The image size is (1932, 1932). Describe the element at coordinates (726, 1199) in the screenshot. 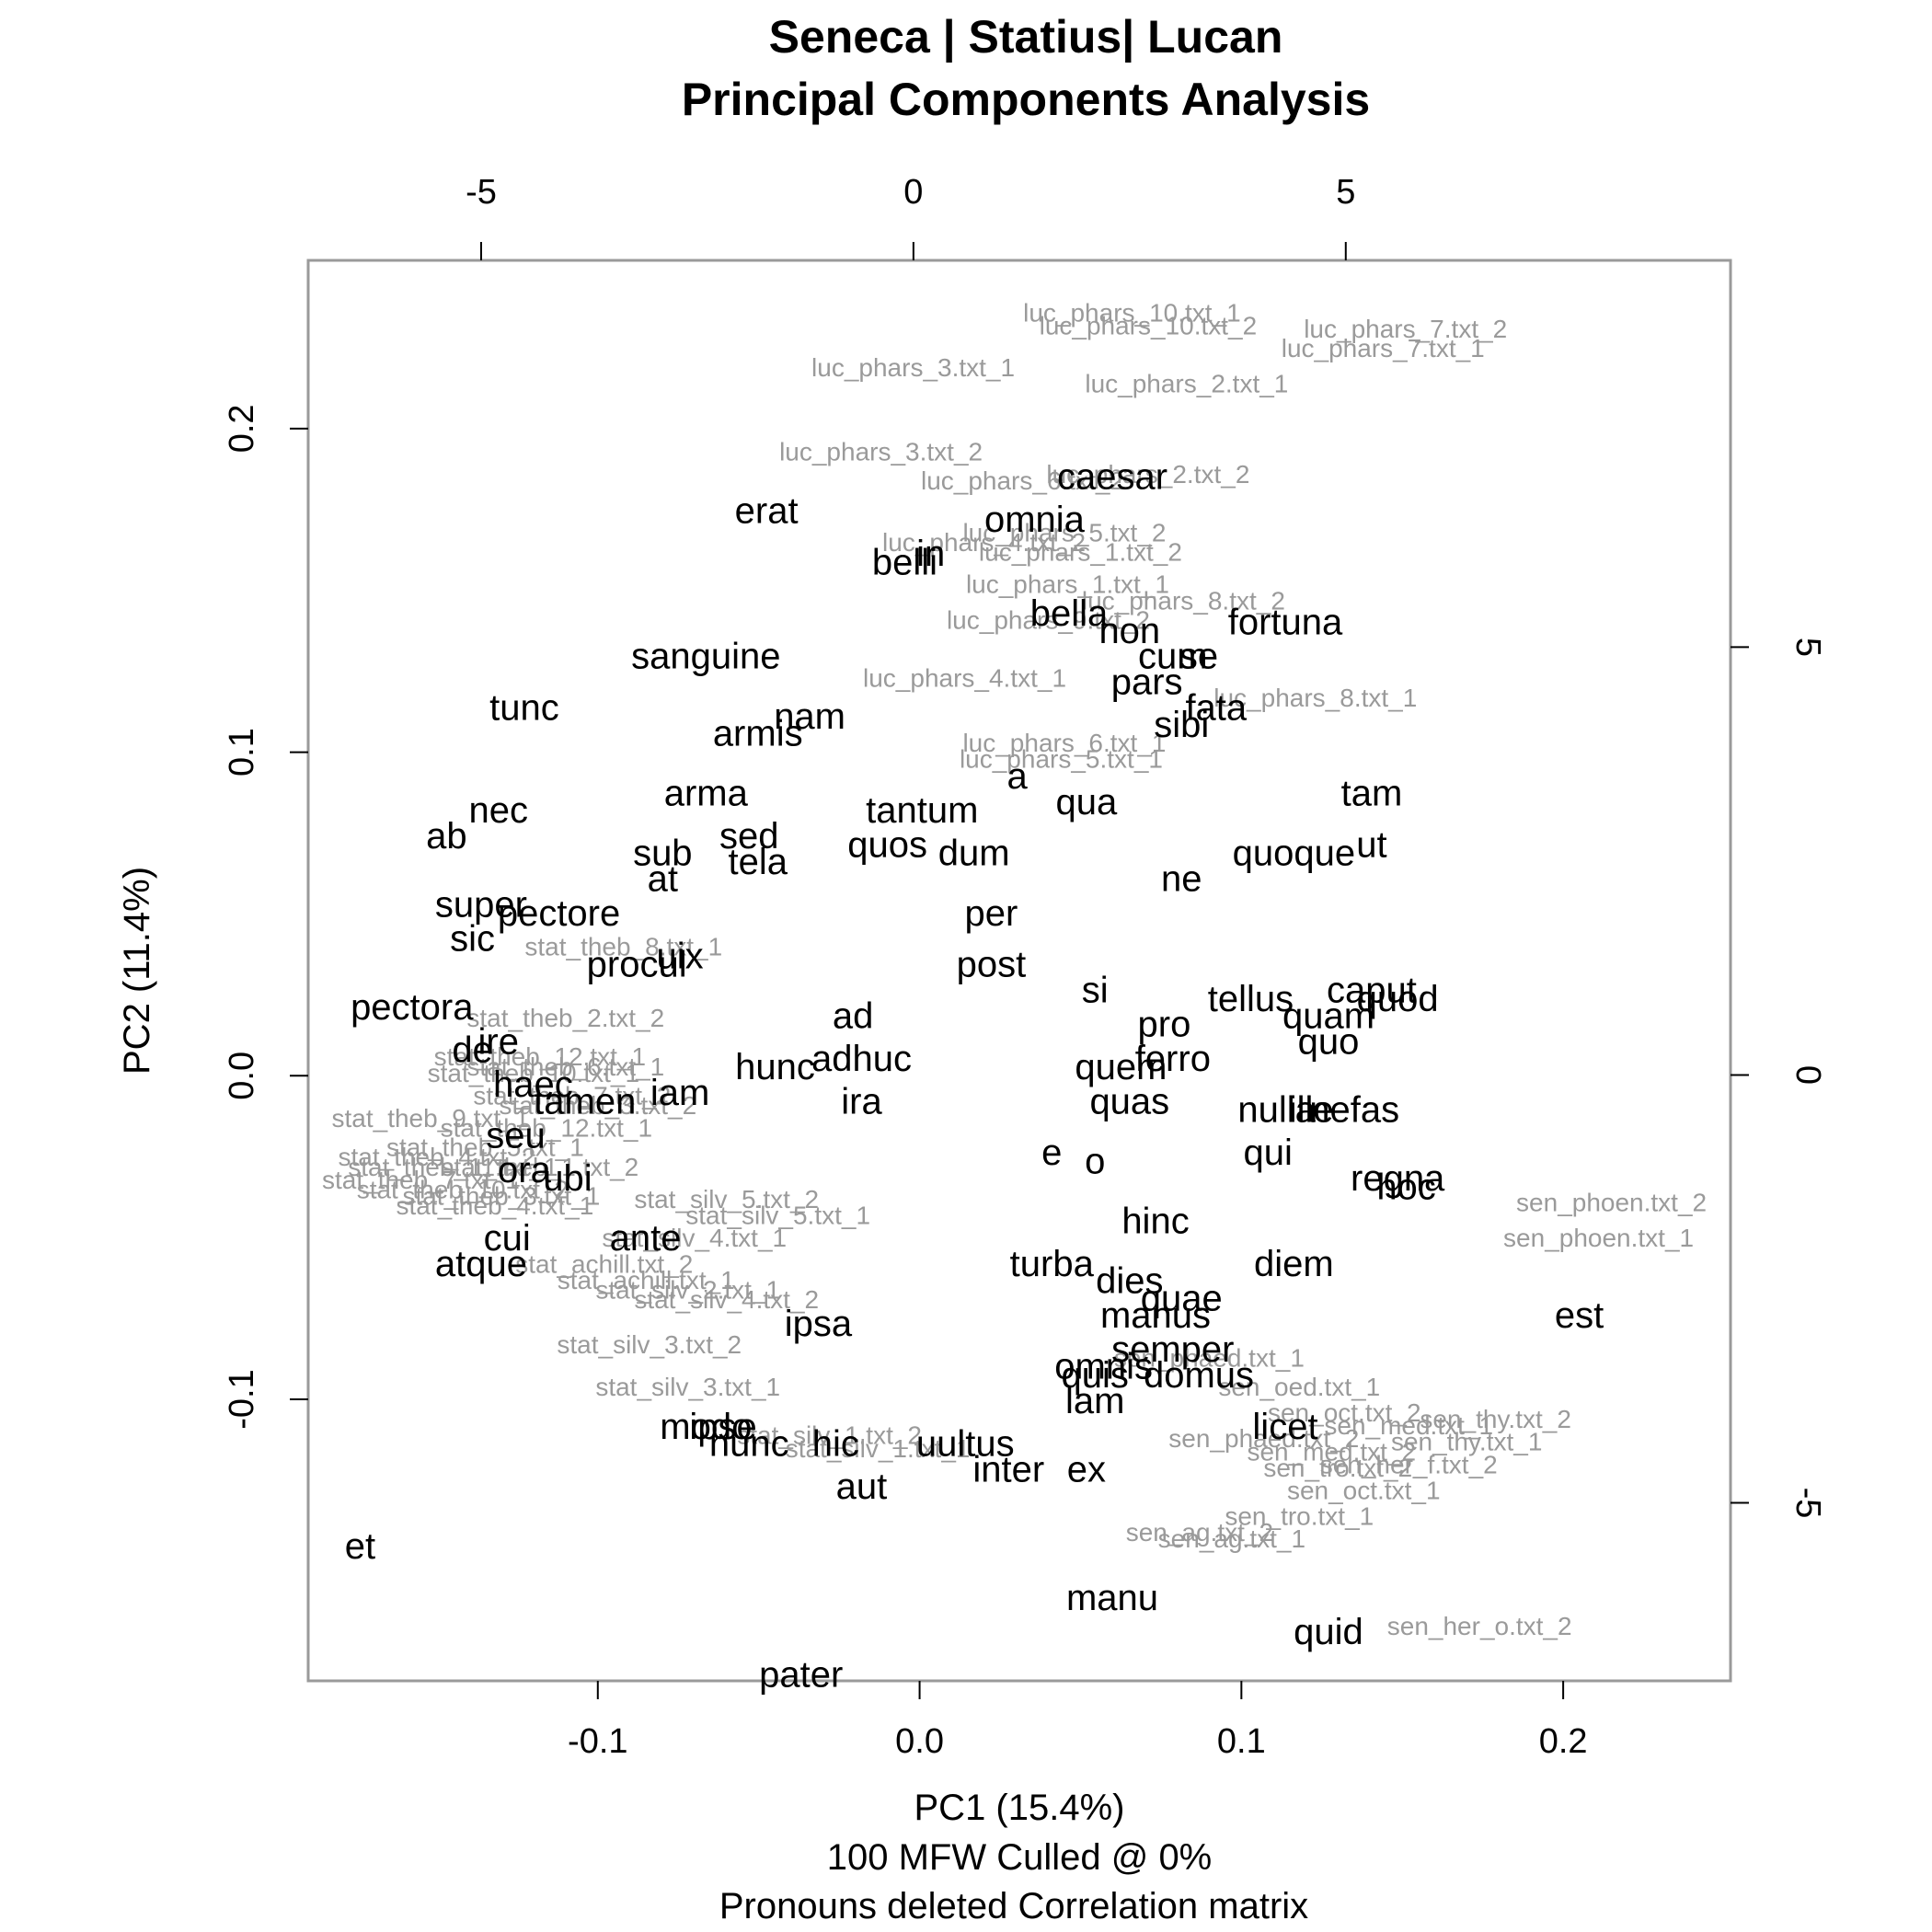

I see `text-point: stat_silv_5.txt_2` at that location.